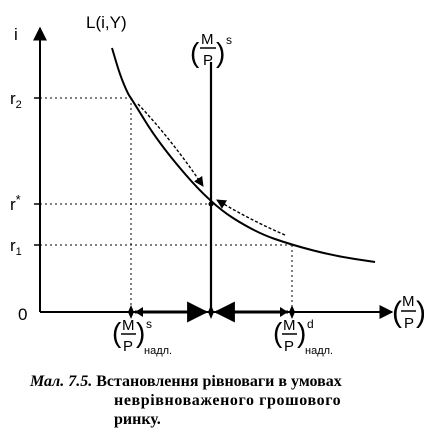 Image resolution: width=424 pixels, height=443 pixels. What do you see at coordinates (211, 204) in the screenshot?
I see `equilibrium-point` at bounding box center [211, 204].